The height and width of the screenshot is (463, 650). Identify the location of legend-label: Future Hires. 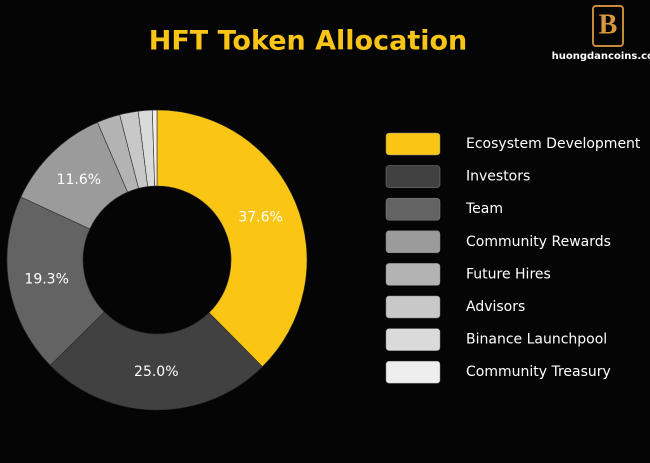
(508, 274).